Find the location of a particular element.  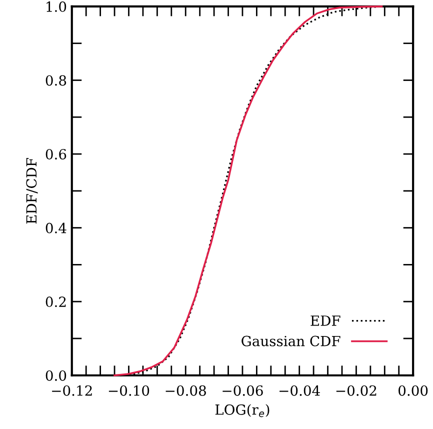

x-axis-title: LOG(r$_{e}$) is located at coordinates (242, 411).